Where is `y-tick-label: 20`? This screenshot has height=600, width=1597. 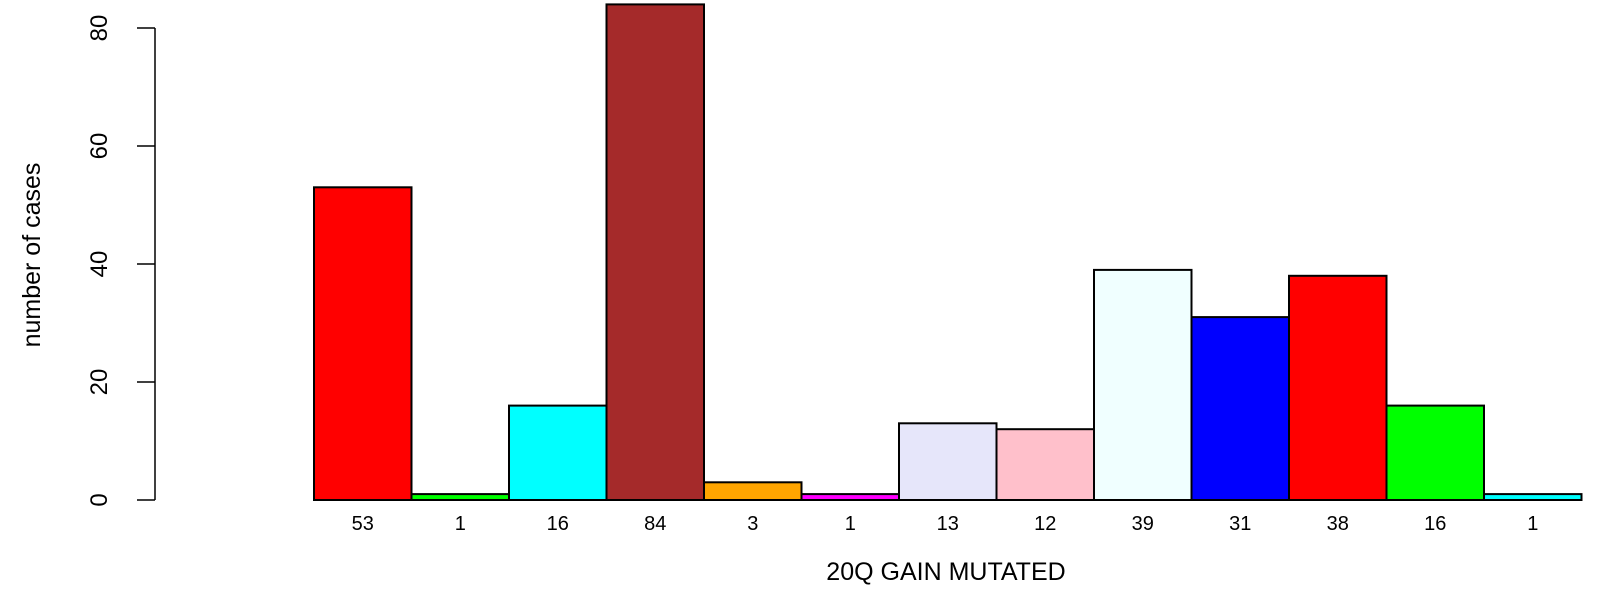
y-tick-label: 20 is located at coordinates (99, 382).